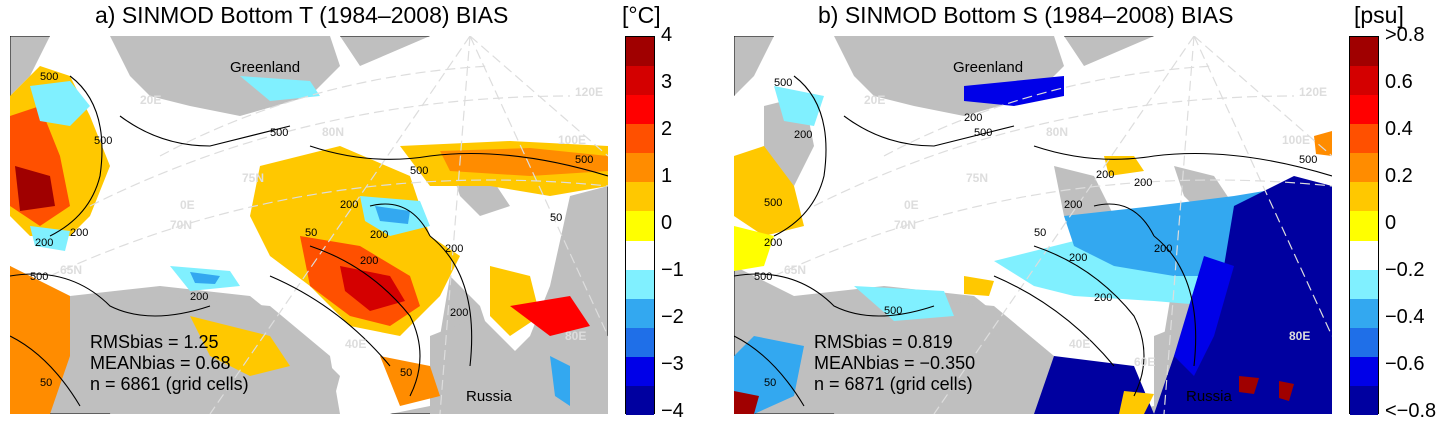  What do you see at coordinates (265, 67) in the screenshot?
I see `panel-a-greenland-label: Greenland` at bounding box center [265, 67].